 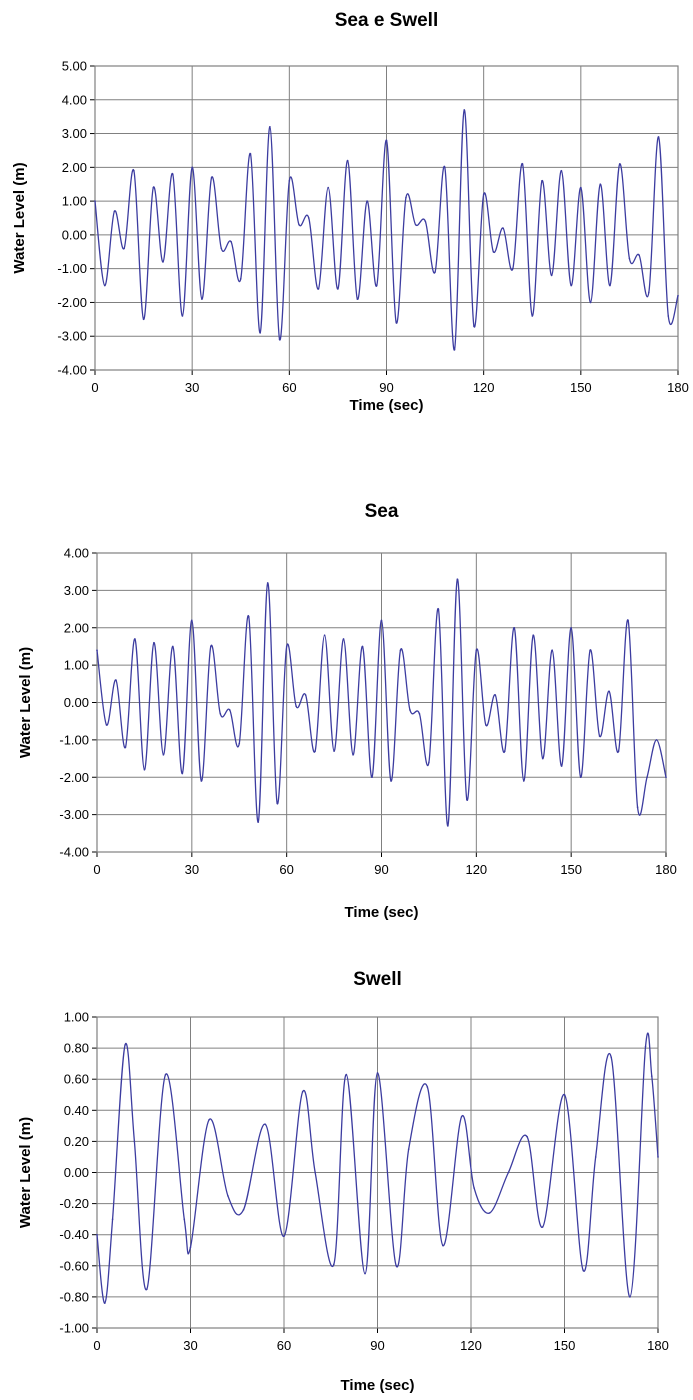 I want to click on x-axis-label: Time (sec), so click(x=378, y=1385).